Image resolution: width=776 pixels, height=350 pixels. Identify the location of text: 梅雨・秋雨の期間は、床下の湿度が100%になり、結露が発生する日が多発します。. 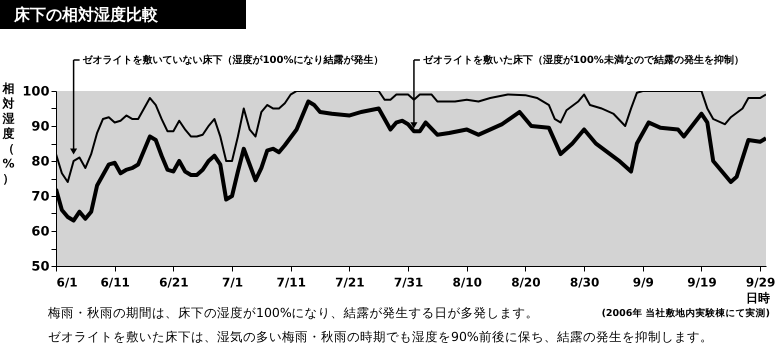
(293, 312).